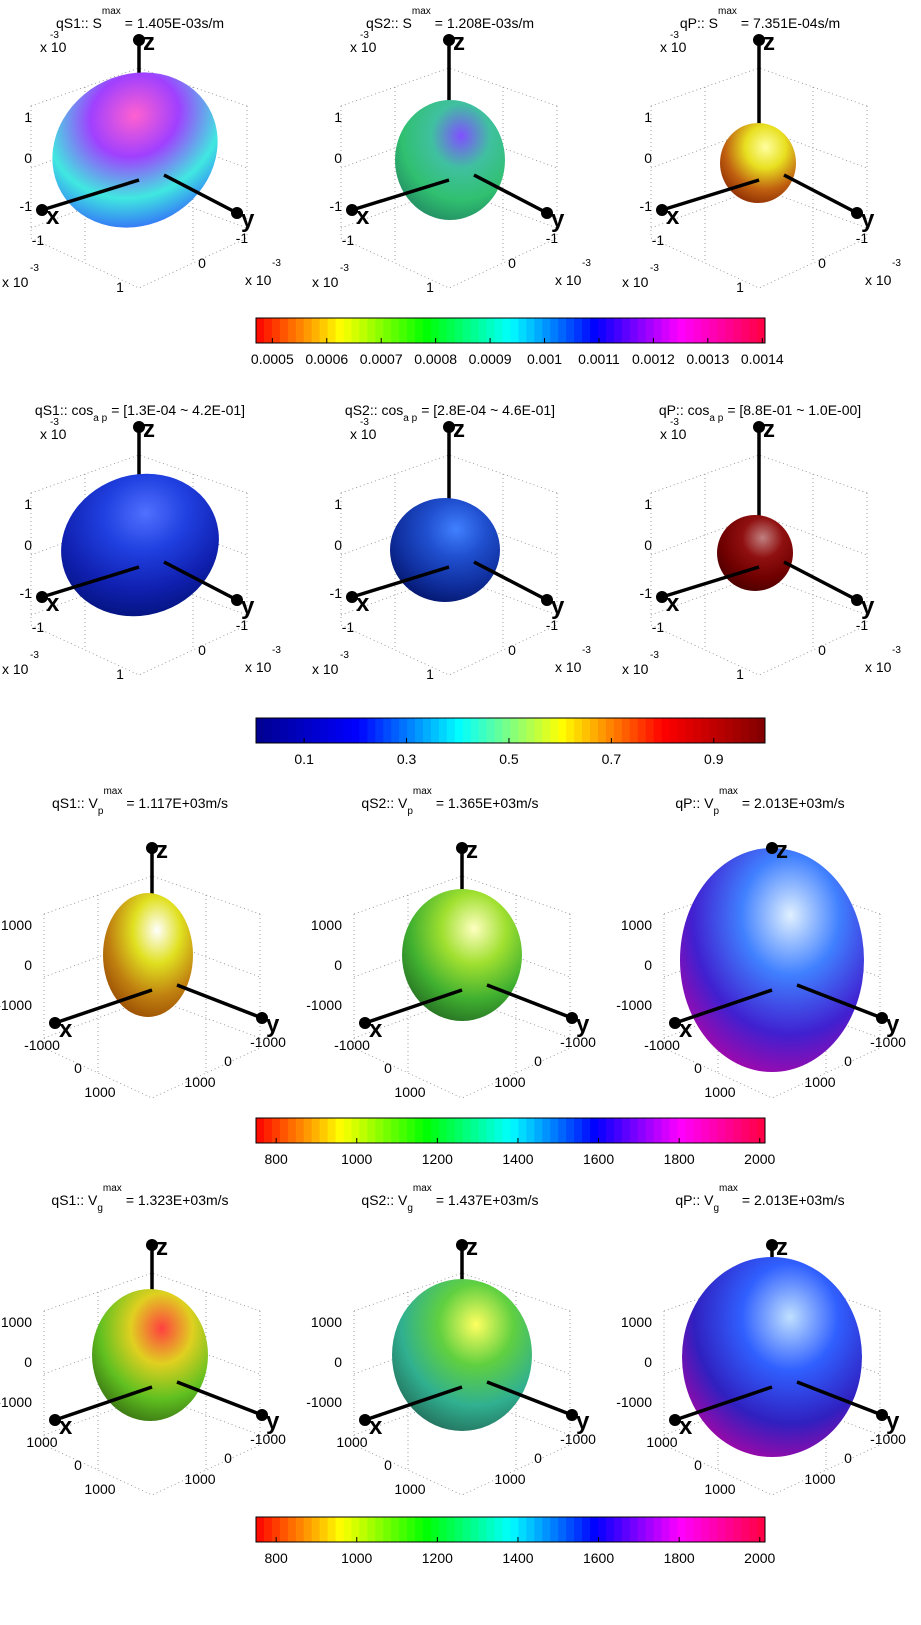 The height and width of the screenshot is (1625, 921). Describe the element at coordinates (435, 359) in the screenshot. I see `colorbar-tick-label: 0.0008` at that location.